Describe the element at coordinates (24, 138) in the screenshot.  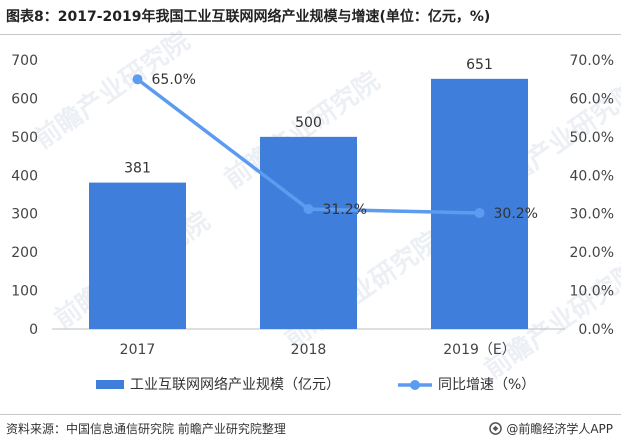
I see `y-left-tick-label: 500` at that location.